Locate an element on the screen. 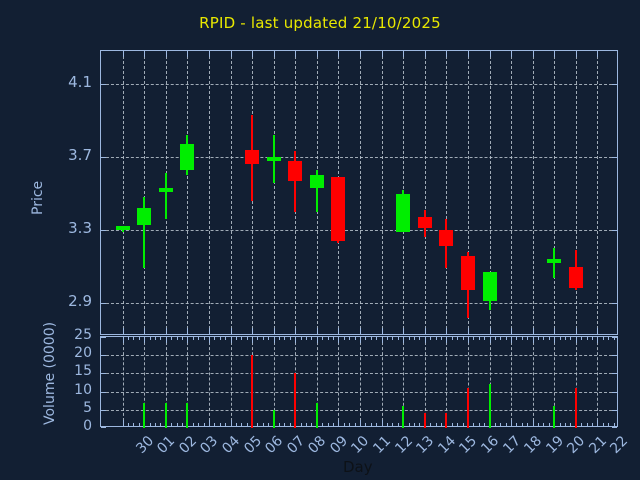  price-axis-tick is located at coordinates (614, 231).